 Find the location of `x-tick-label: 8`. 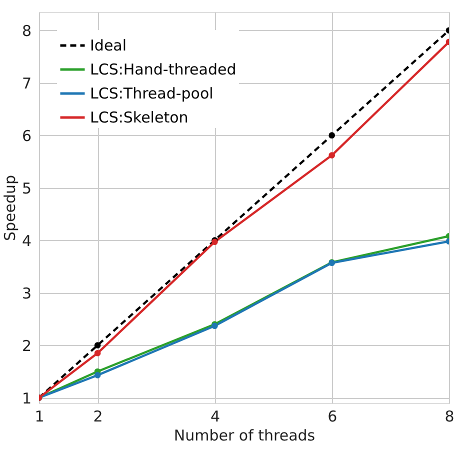

x-tick-label: 8 is located at coordinates (449, 417).